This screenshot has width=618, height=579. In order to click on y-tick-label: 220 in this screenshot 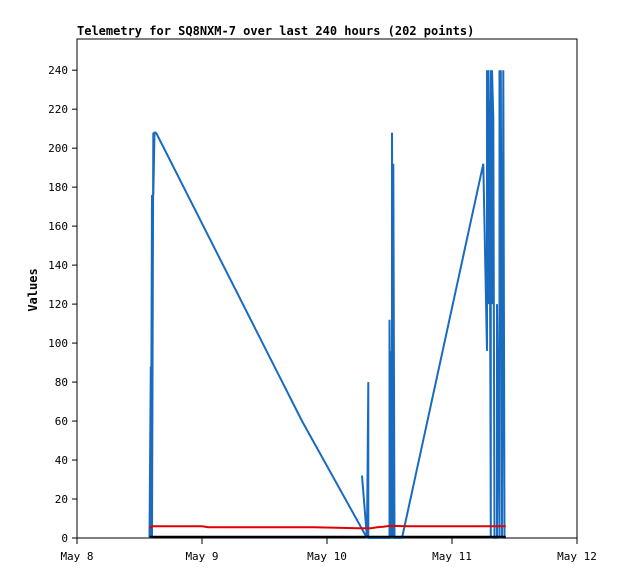, I will do `click(58, 109)`.